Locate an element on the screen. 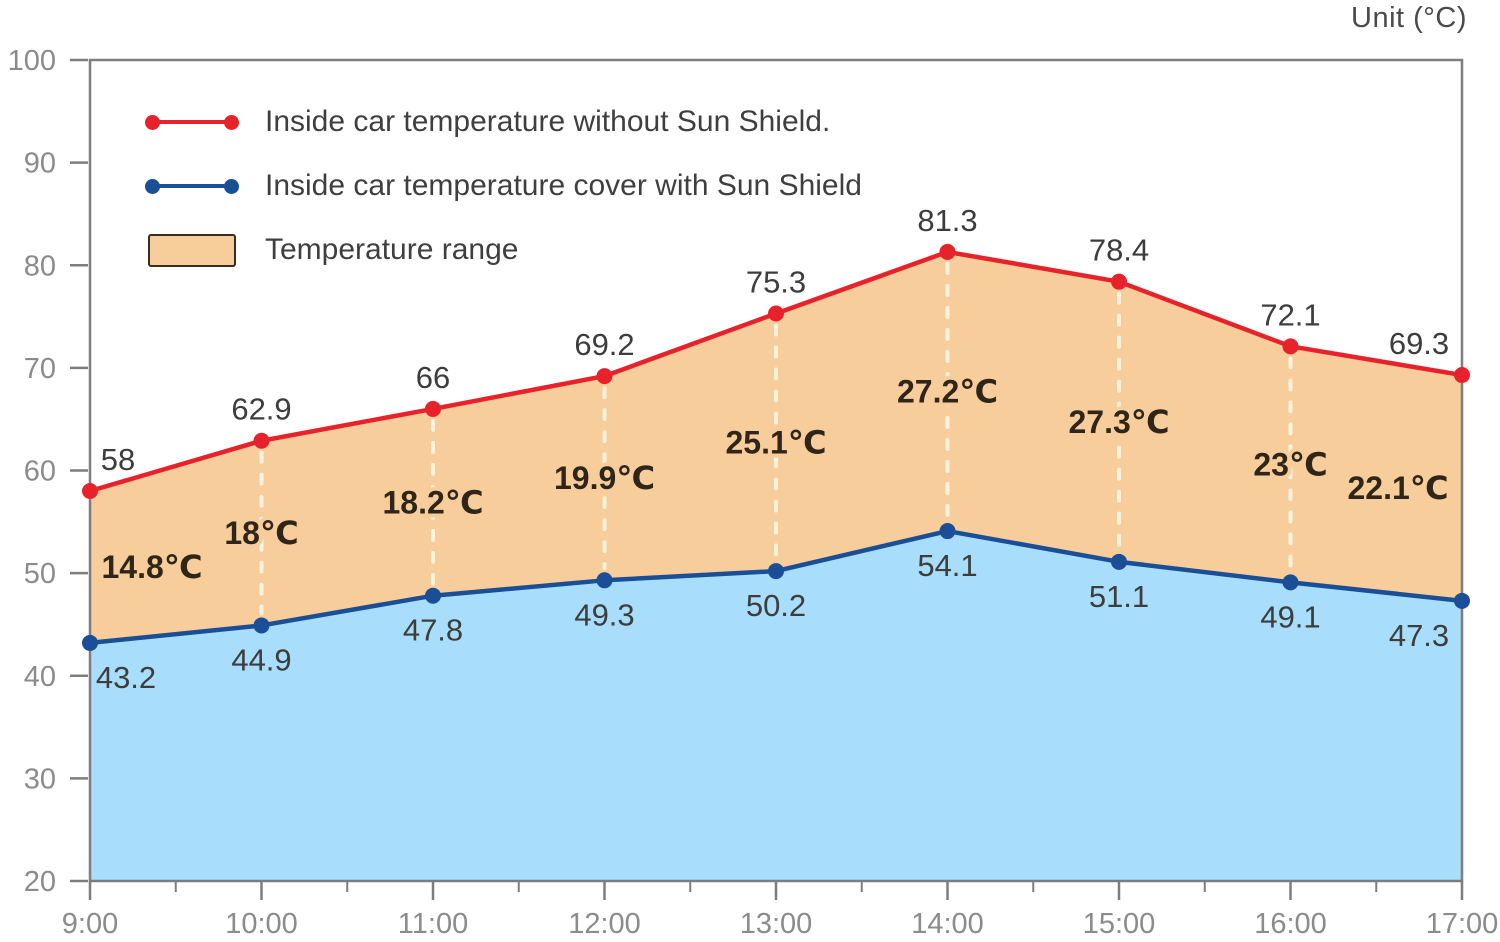 This screenshot has height=942, width=1500. without-shield-value-label: 66 is located at coordinates (433, 377).